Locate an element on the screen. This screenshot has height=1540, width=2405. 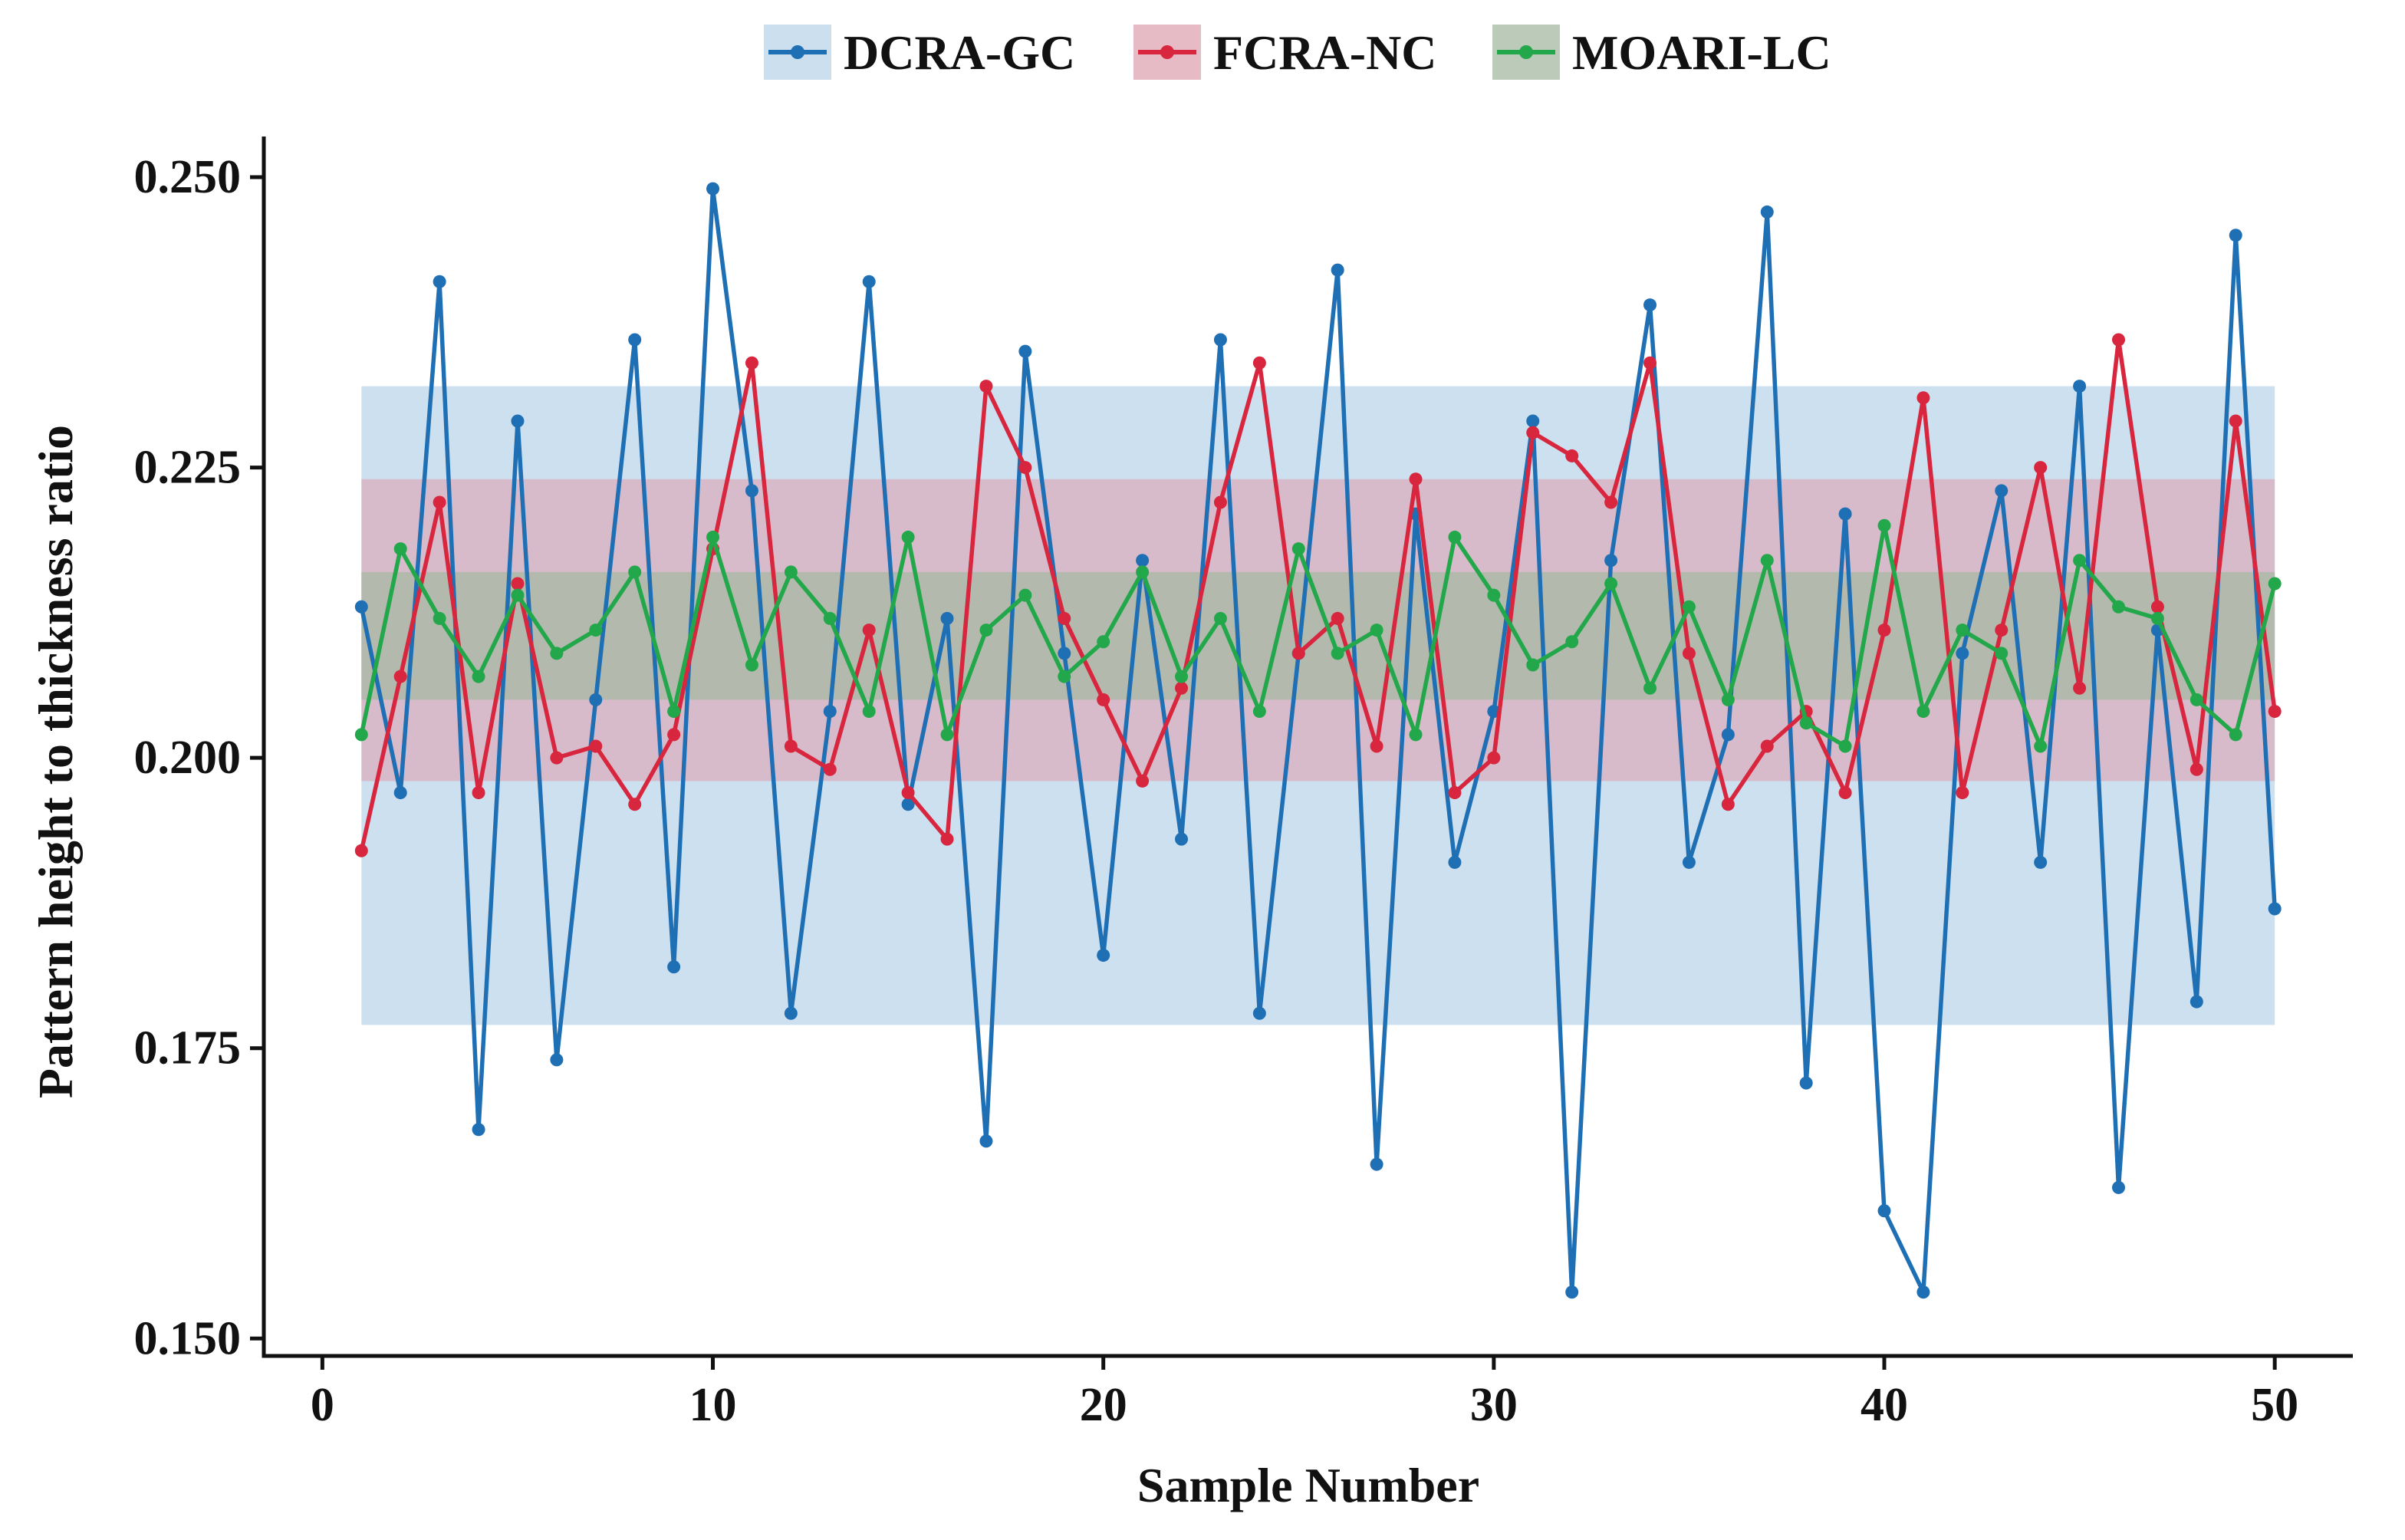
x-axis-label: Sample Number is located at coordinates (1308, 1485).